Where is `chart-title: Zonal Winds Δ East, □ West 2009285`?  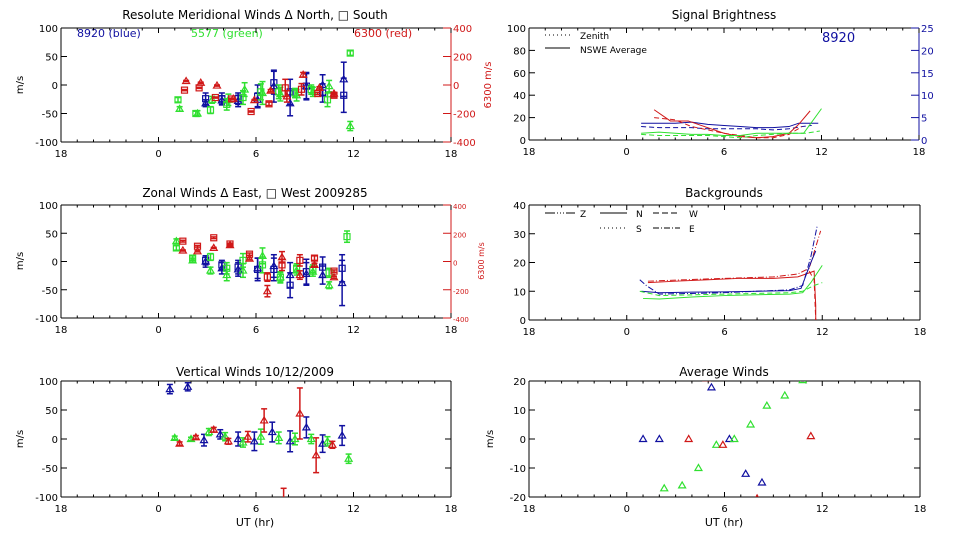
chart-title: Zonal Winds Δ East, □ West 2009285 is located at coordinates (254, 193).